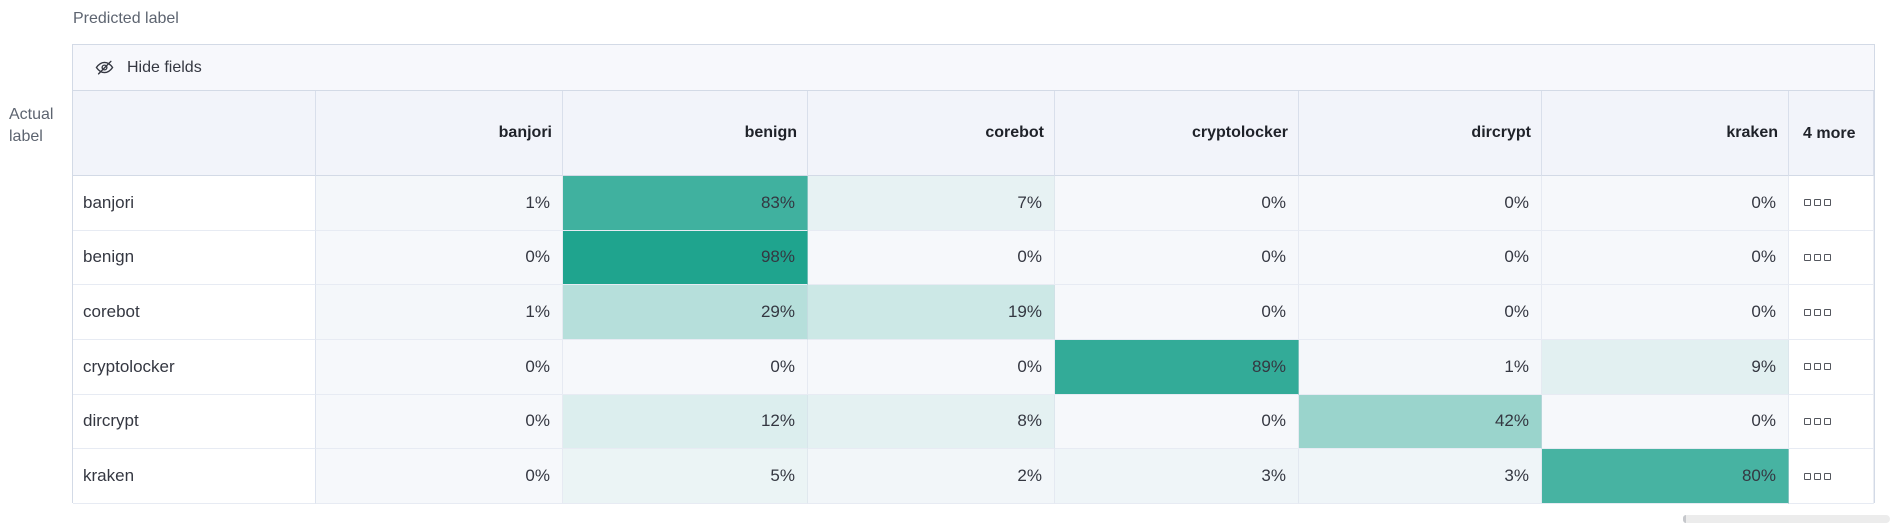  What do you see at coordinates (31, 126) in the screenshot?
I see `actual-axis-label: Actual label` at bounding box center [31, 126].